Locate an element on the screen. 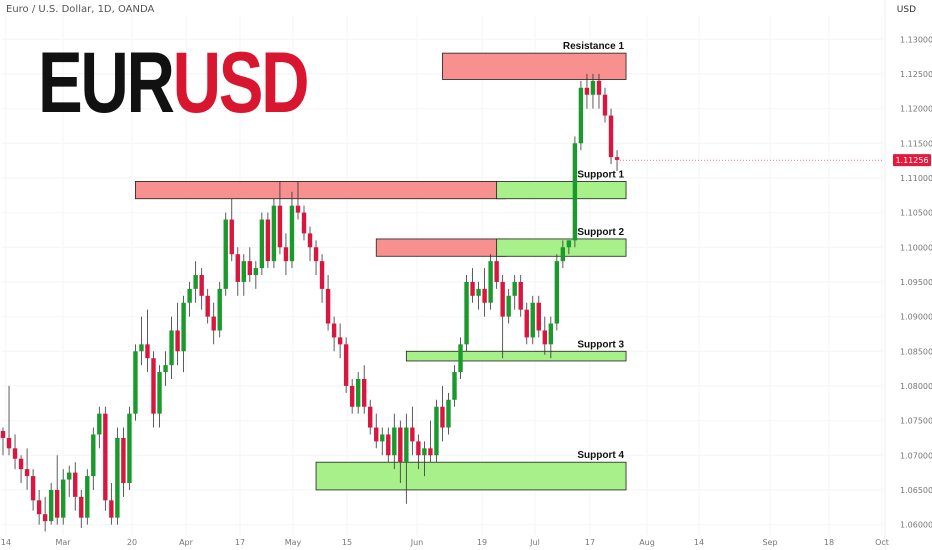 The height and width of the screenshot is (550, 932). y-tick-label: 1.12500 is located at coordinates (916, 74).